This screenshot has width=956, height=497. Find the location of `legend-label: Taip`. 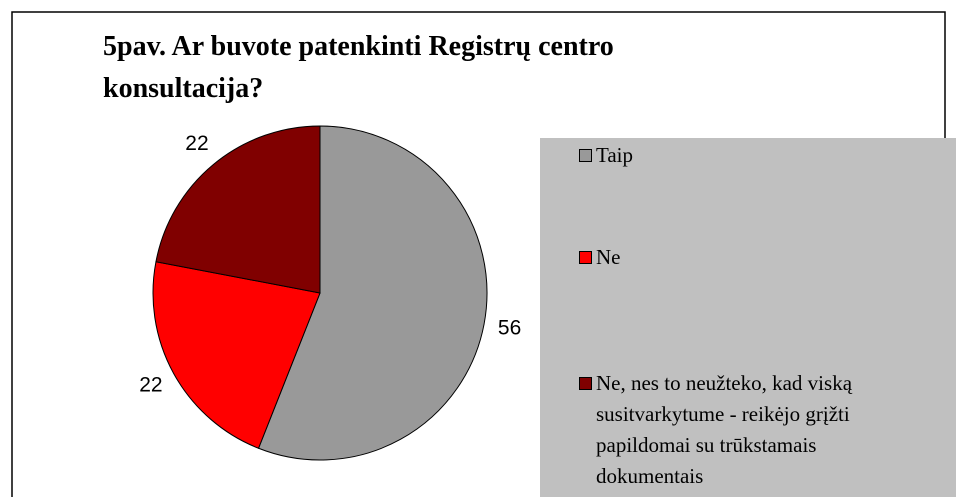

legend-label: Taip is located at coordinates (615, 155).